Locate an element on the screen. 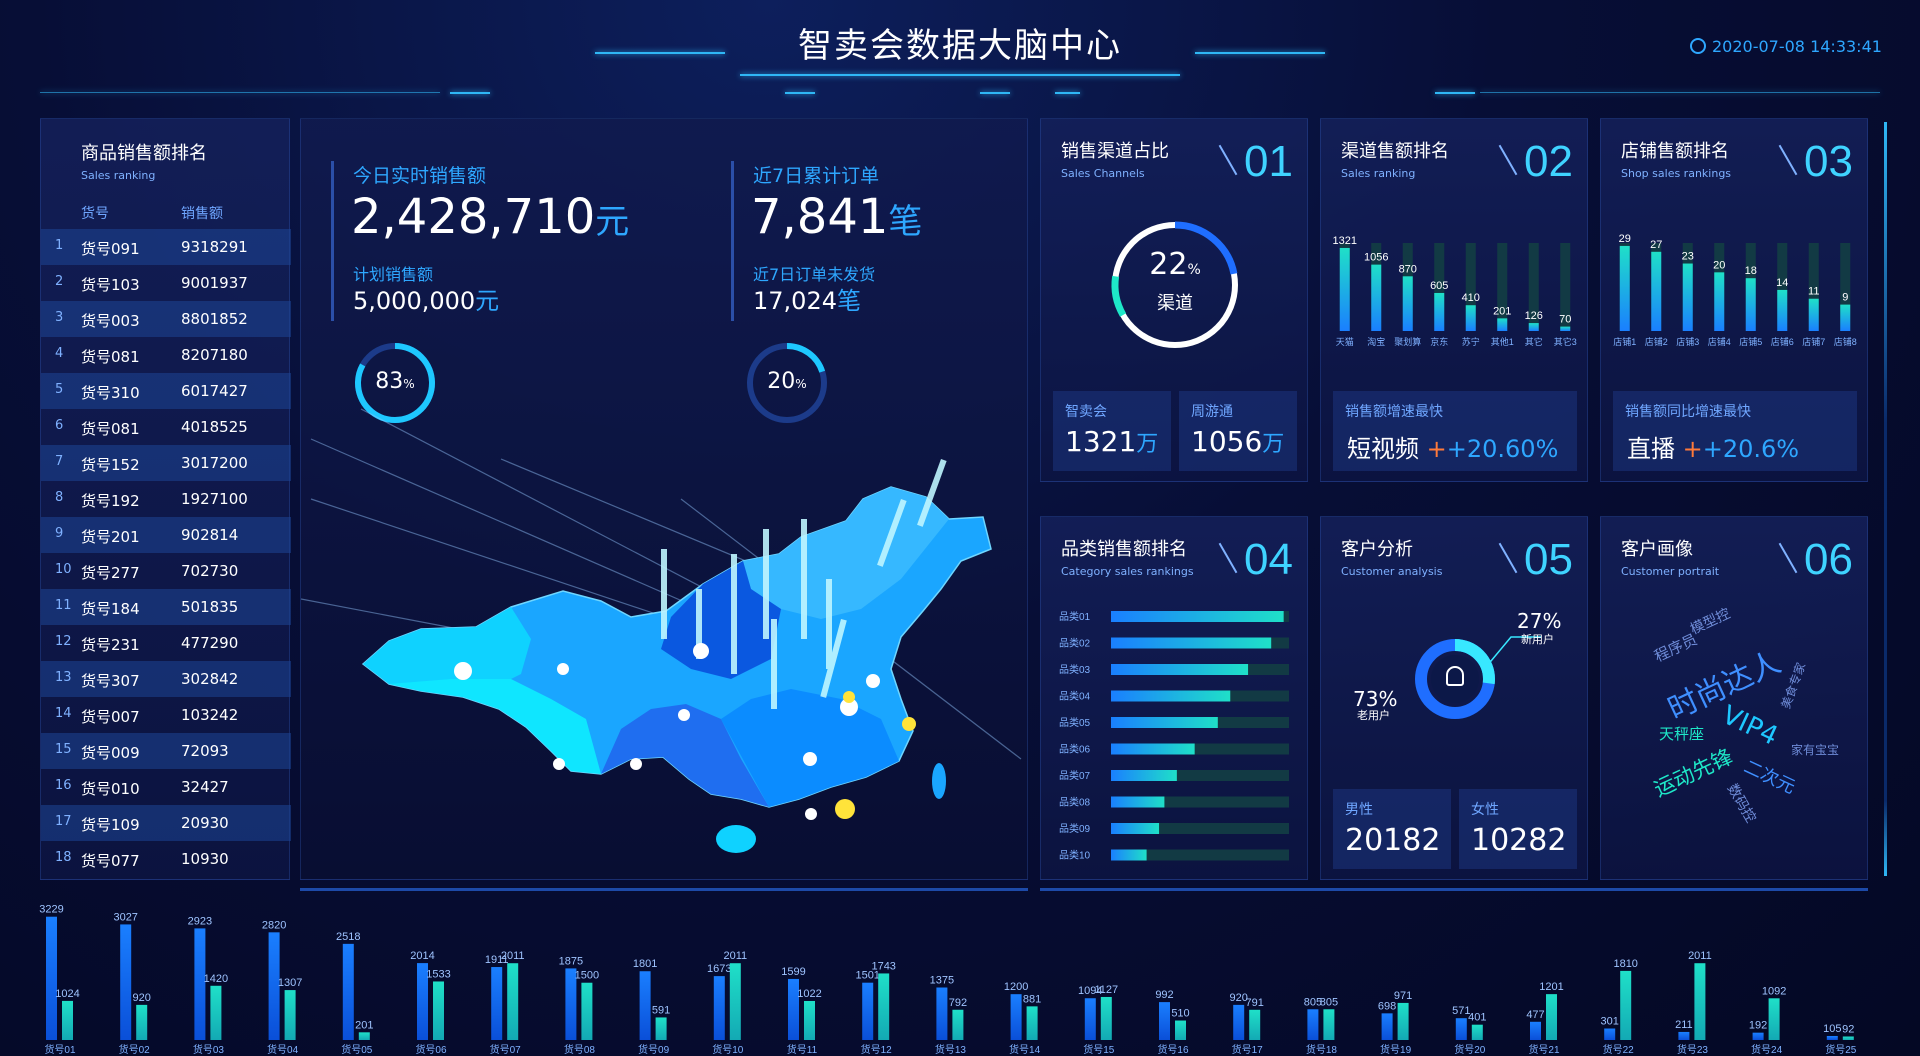 The width and height of the screenshot is (1920, 1056). rank-sales: 302842 is located at coordinates (210, 679).